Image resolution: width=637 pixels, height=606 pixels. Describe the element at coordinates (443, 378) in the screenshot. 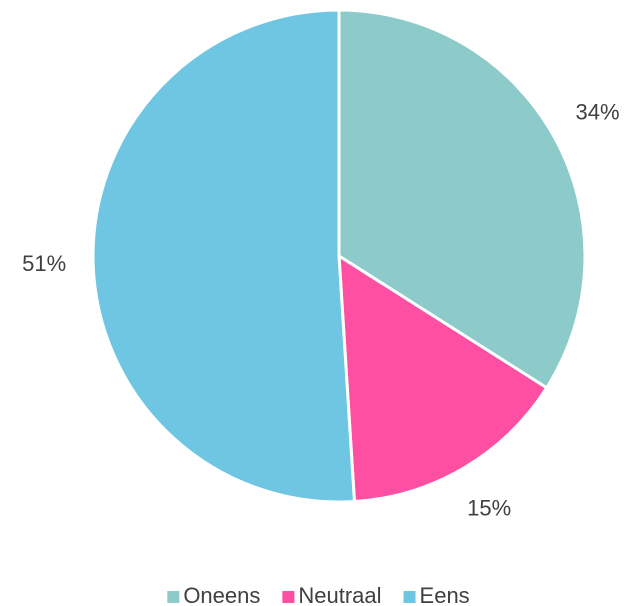

I see `pie-slice` at that location.